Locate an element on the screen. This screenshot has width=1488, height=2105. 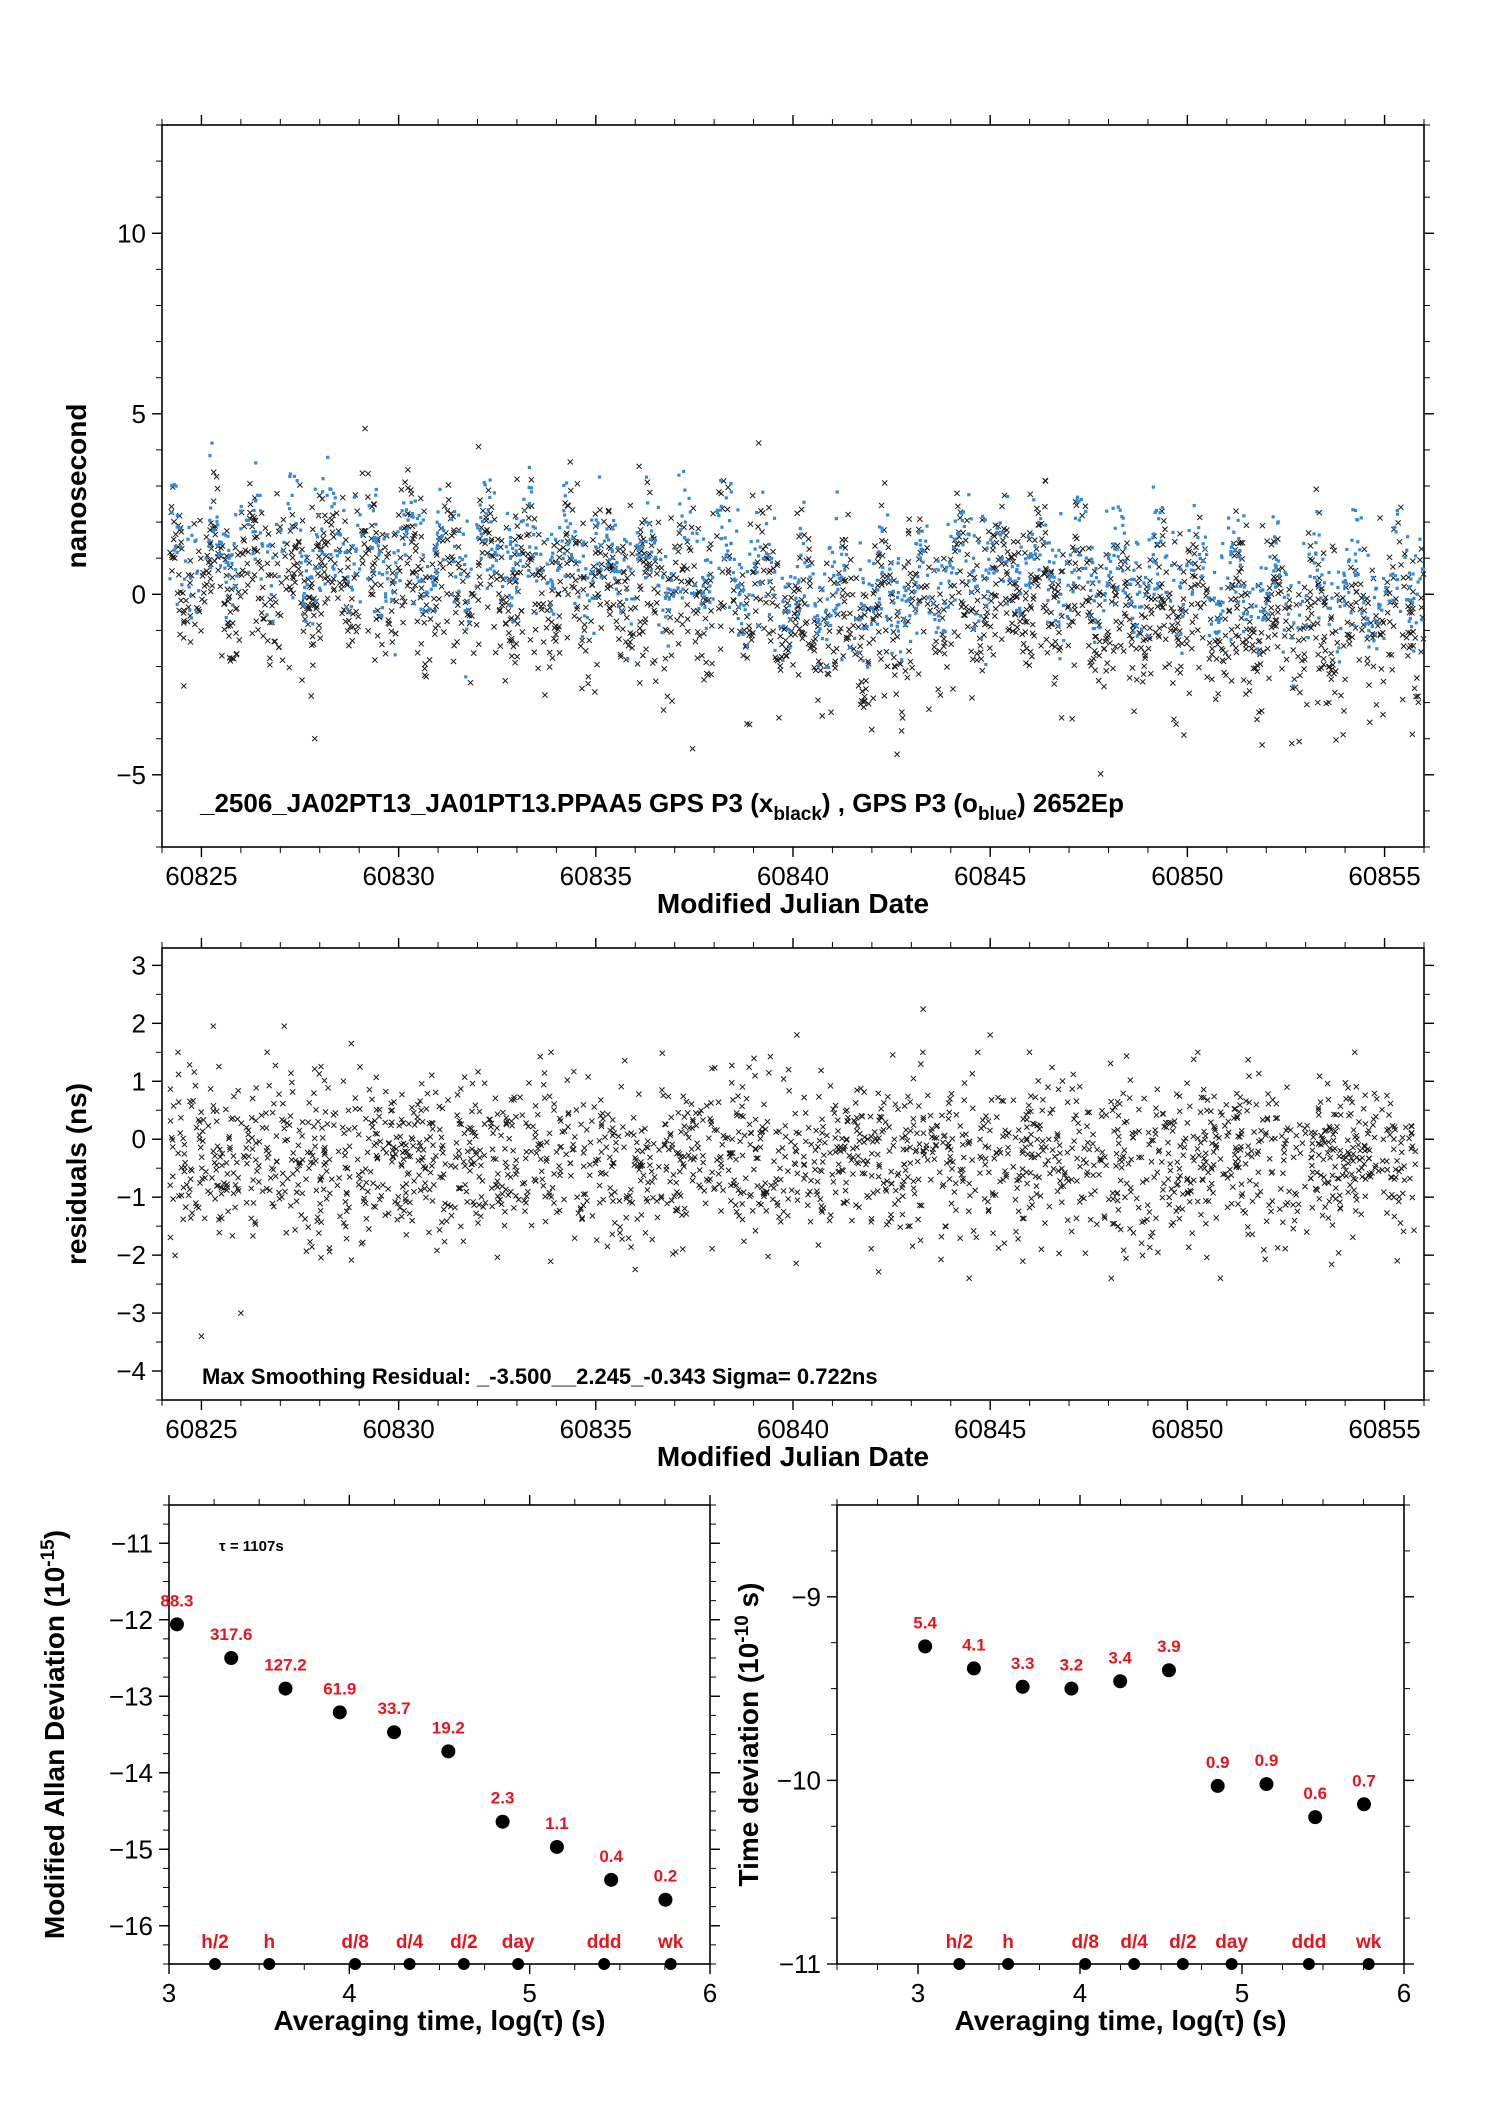
time-series-y-axis-title: nanosecond is located at coordinates (76, 486).